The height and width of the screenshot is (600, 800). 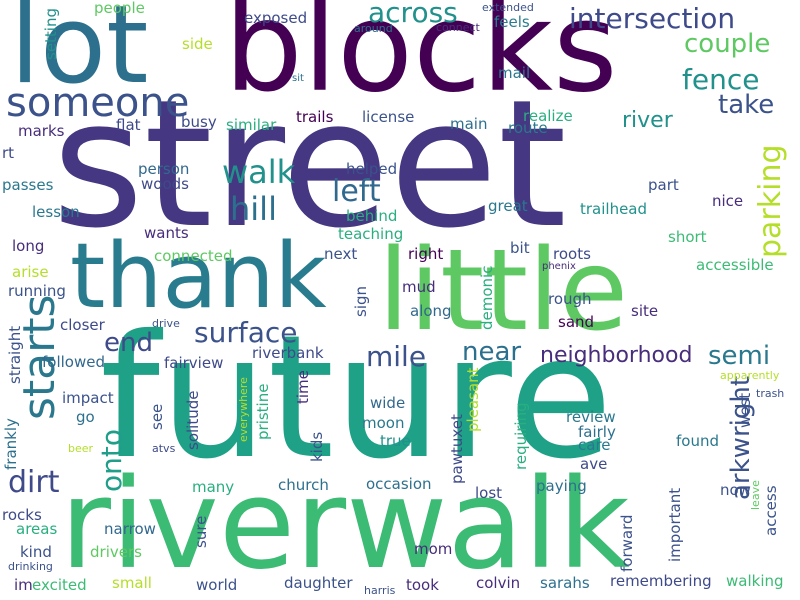 I want to click on word-trails: trails, so click(x=315, y=117).